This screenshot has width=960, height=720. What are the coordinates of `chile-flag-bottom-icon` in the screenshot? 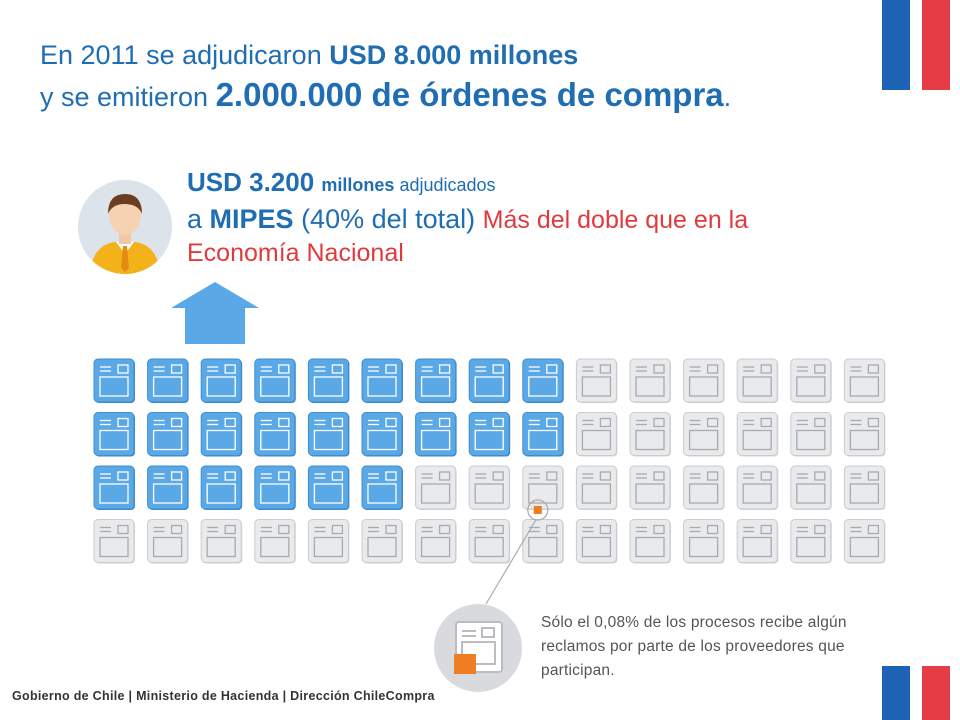 It's located at (916, 693).